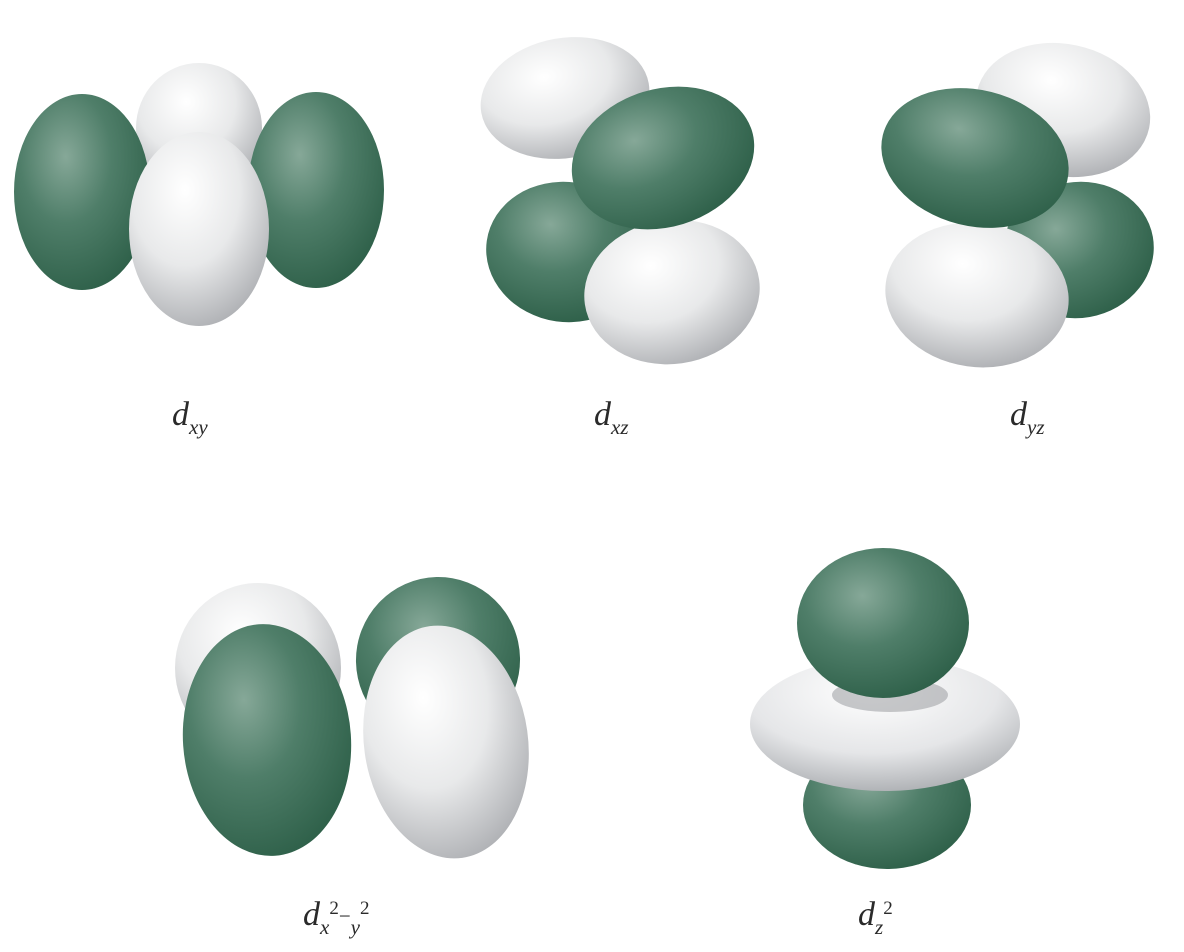 The image size is (1184, 952). I want to click on label-dz2-symbol: d, so click(866, 914).